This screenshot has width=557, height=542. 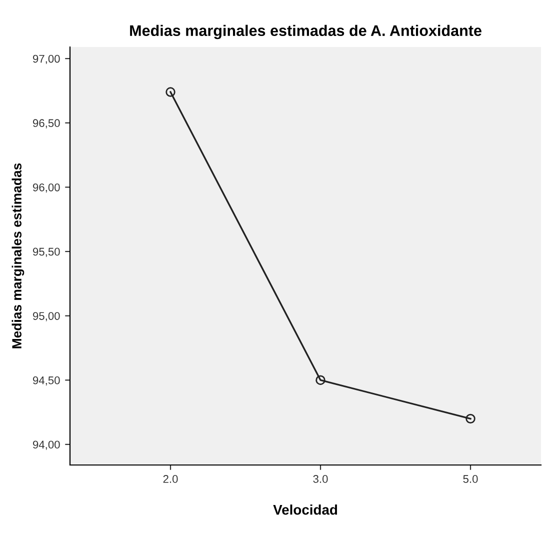 I want to click on y-tick-label: 95,00, so click(x=46, y=317).